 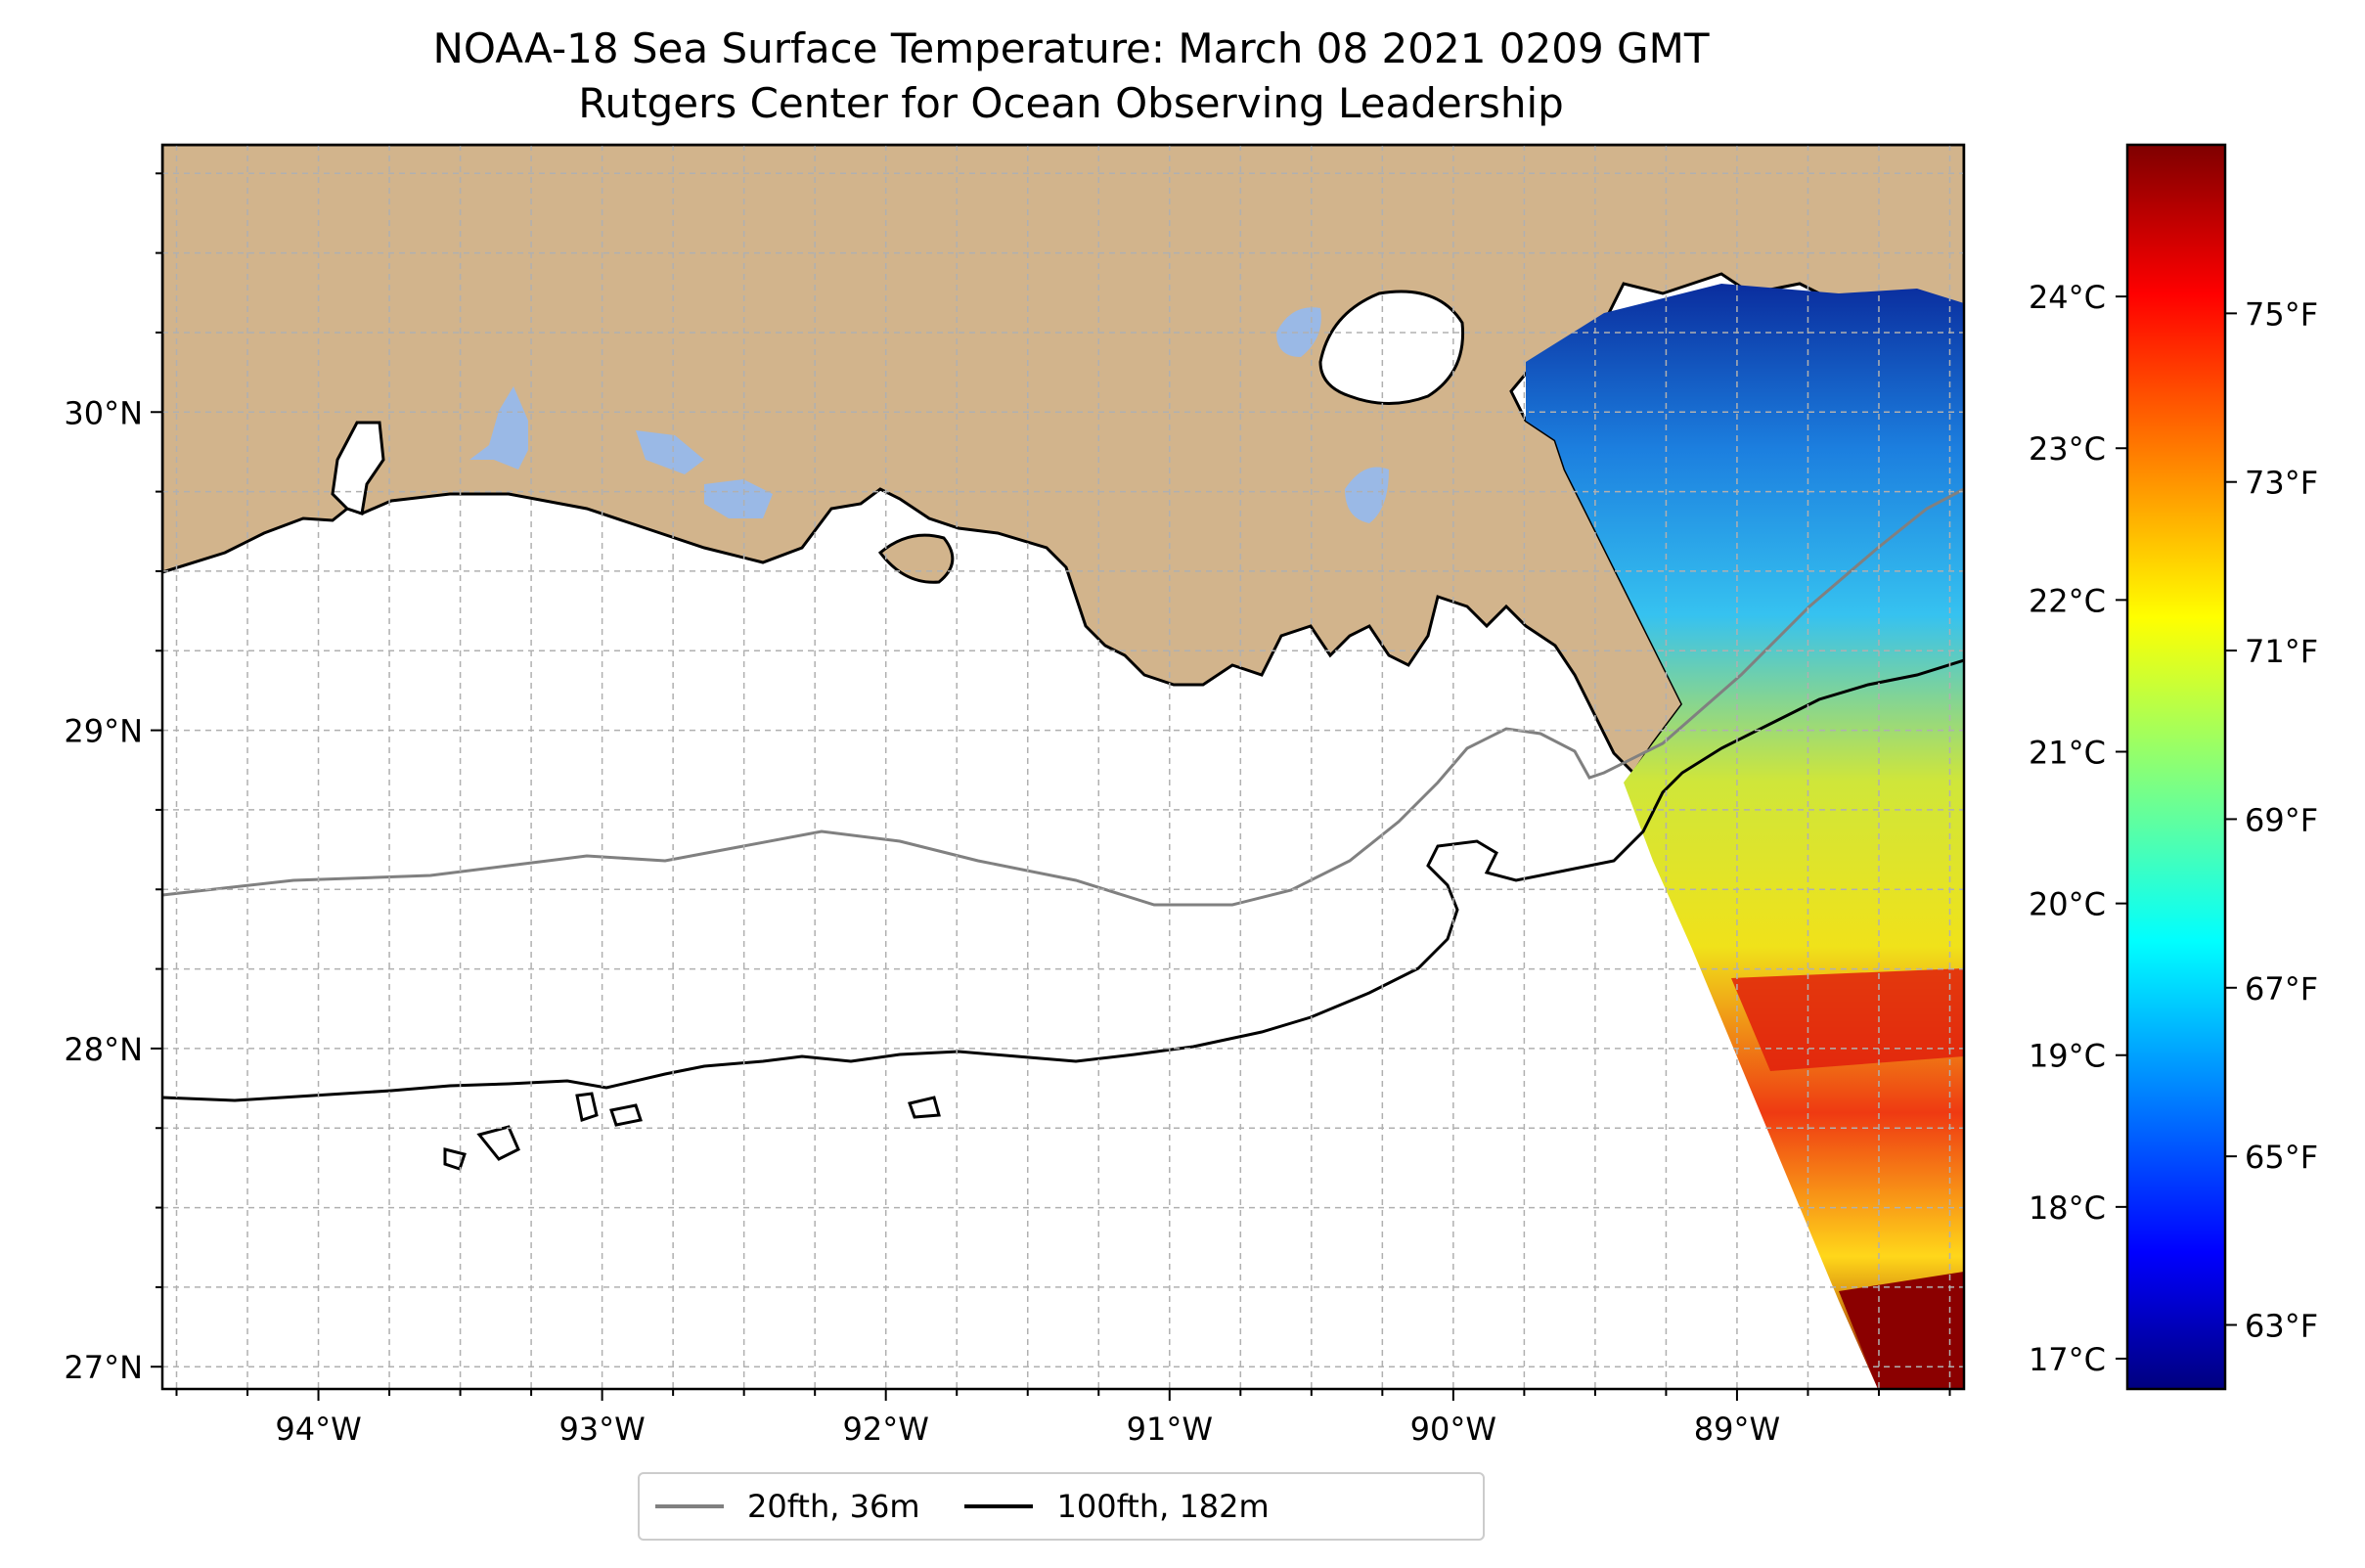 I want to click on isobath-legend: 20fth, 36m 100fth, 182m, so click(x=1061, y=1506).